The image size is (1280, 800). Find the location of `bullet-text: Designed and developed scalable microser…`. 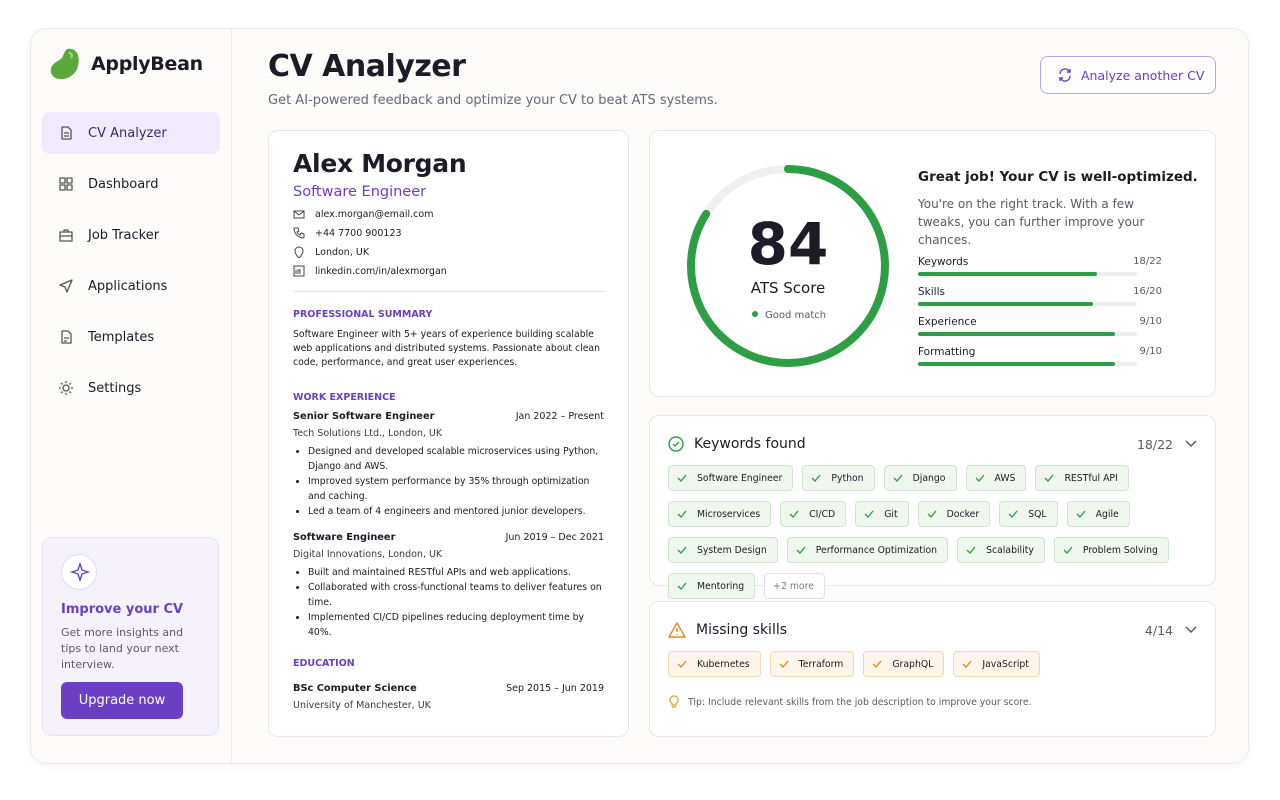

bullet-text: Designed and developed scalable microser… is located at coordinates (453, 459).